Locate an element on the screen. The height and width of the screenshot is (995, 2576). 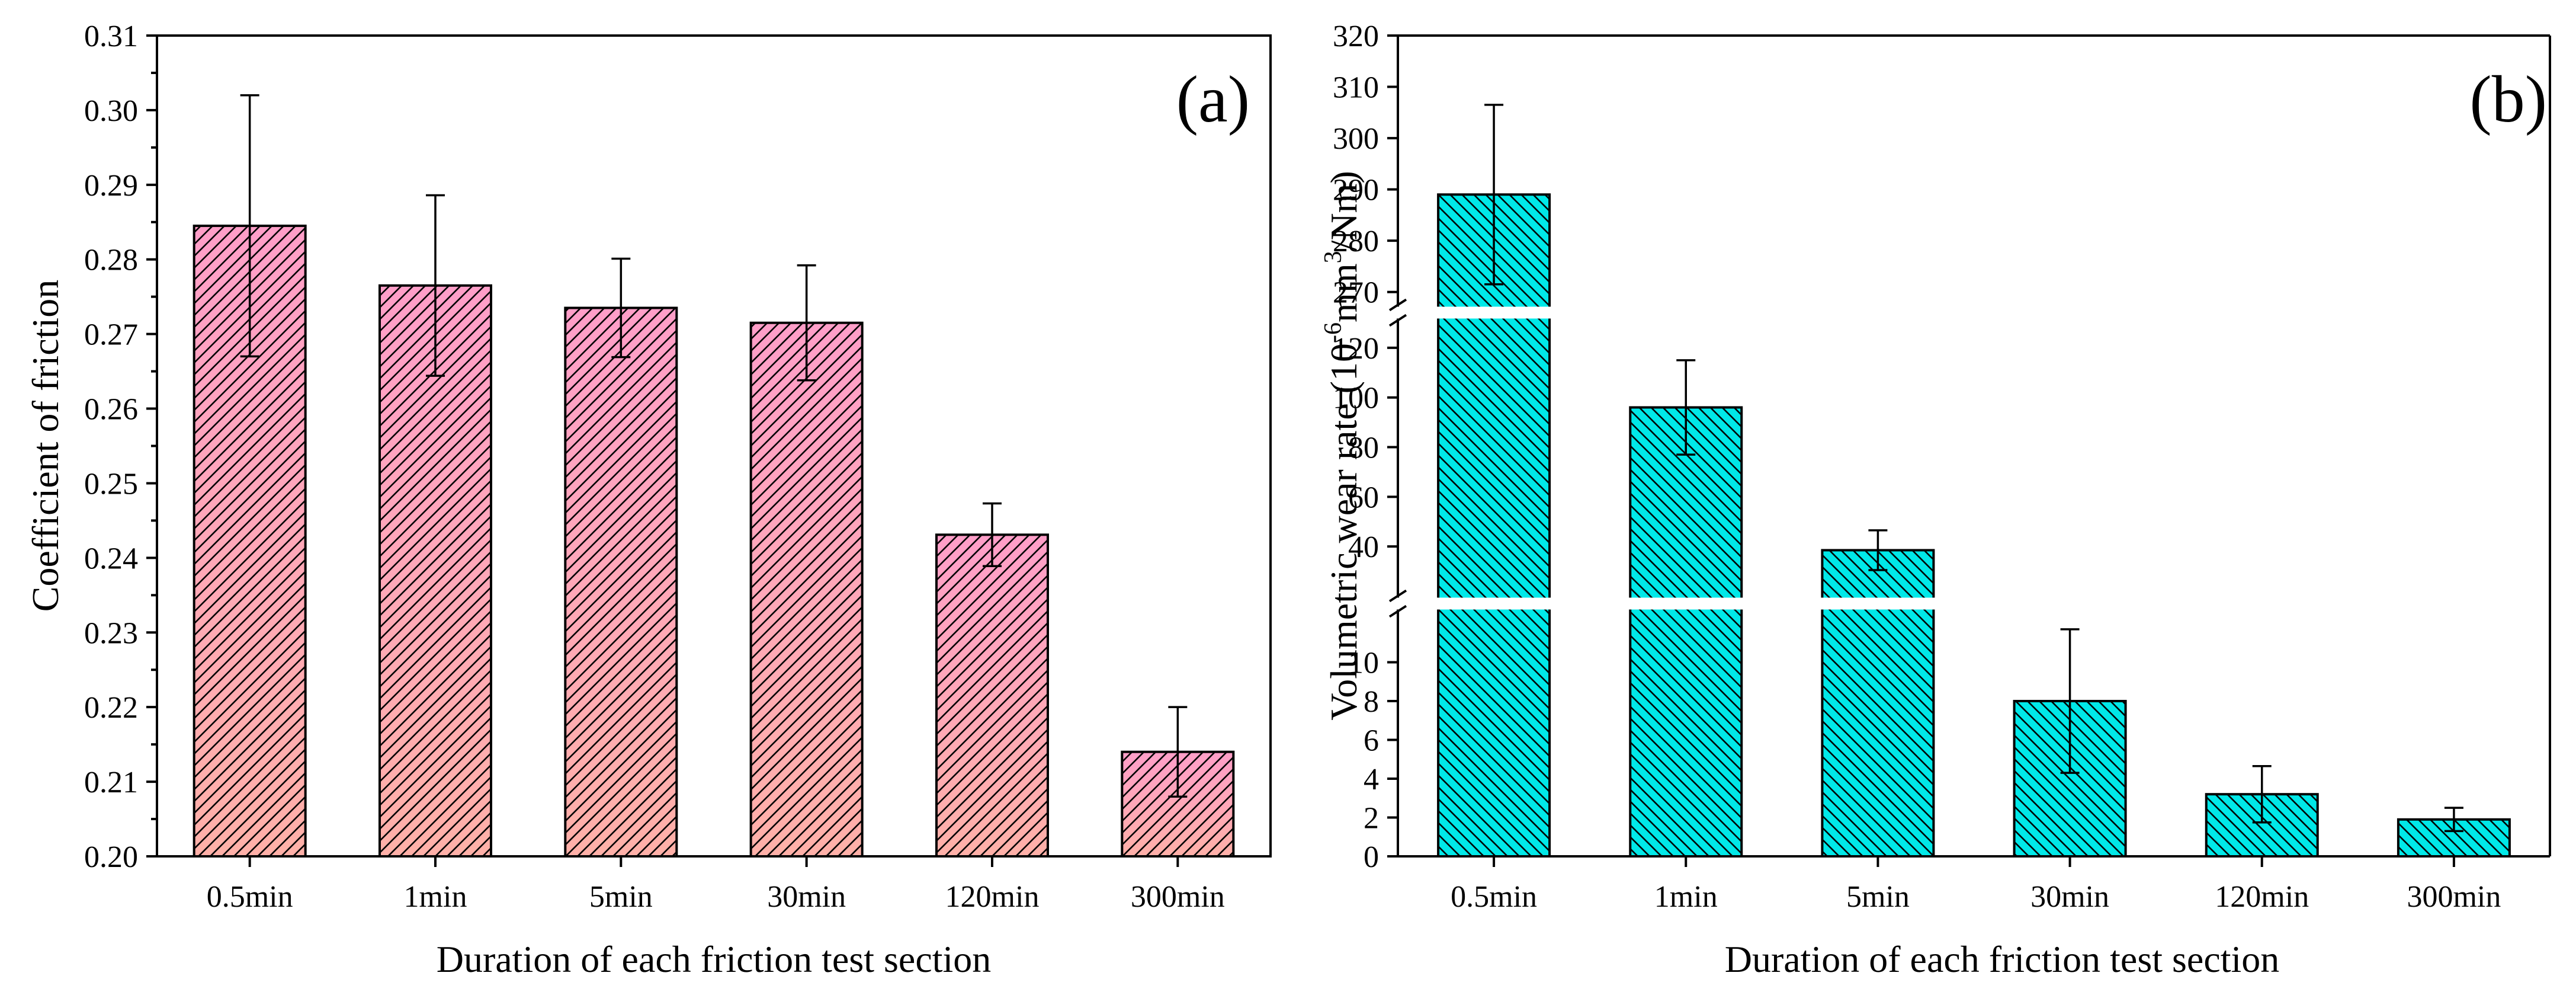
panel-a-y-tick-label: 0.22 is located at coordinates (111, 708).